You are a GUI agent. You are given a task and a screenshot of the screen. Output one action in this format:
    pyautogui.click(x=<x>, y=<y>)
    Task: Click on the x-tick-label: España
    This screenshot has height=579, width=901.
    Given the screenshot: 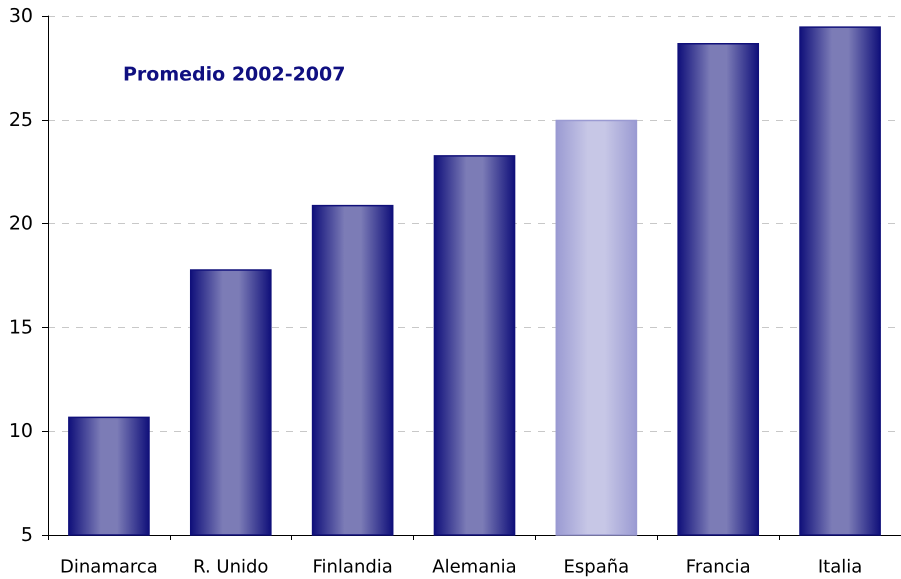 What is the action you would take?
    pyautogui.click(x=597, y=567)
    